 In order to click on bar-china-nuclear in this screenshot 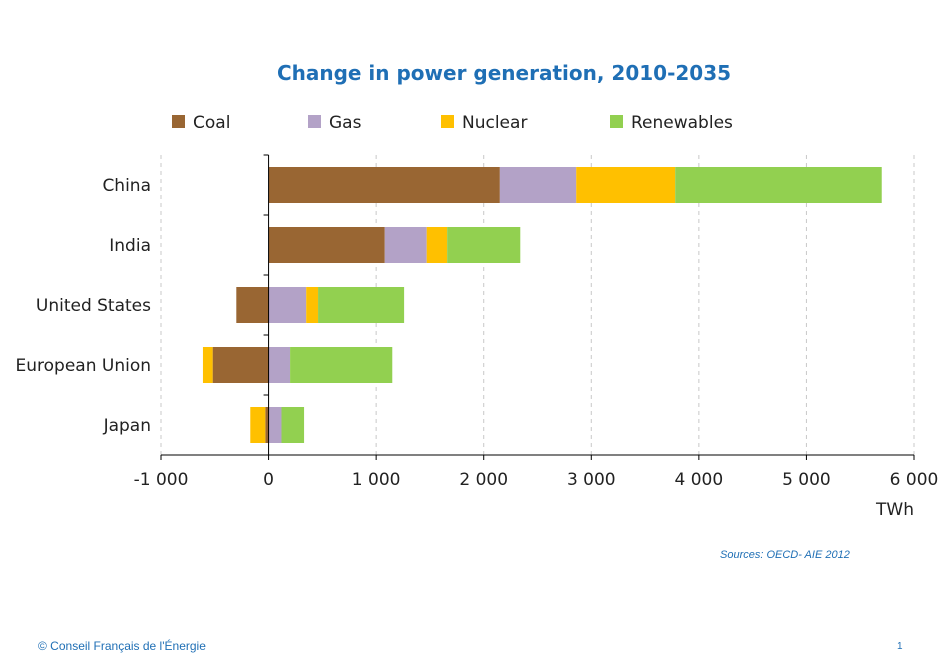, I will do `click(626, 185)`.